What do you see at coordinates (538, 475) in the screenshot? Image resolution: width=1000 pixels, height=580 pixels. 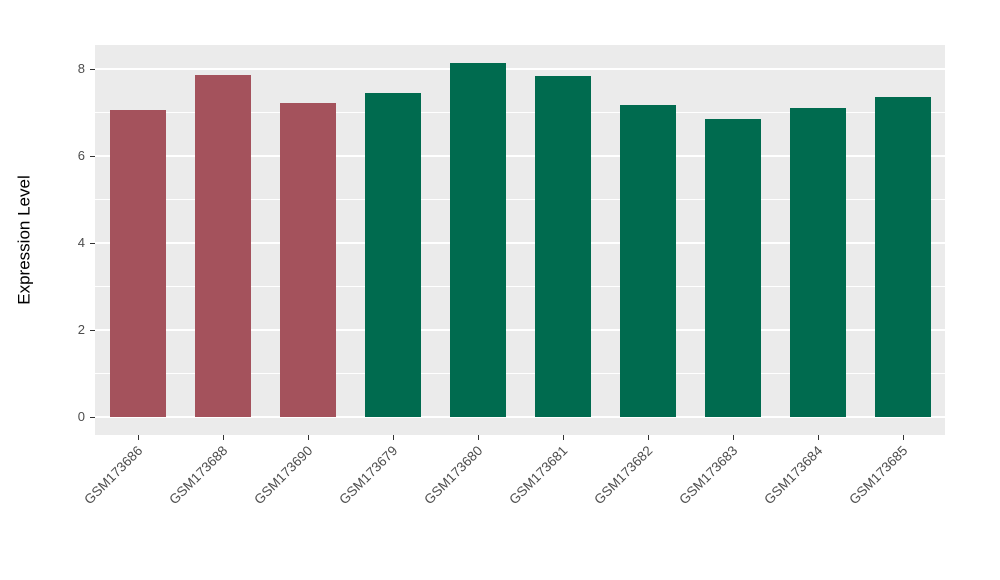 I see `x-tick-label: GSM173681` at bounding box center [538, 475].